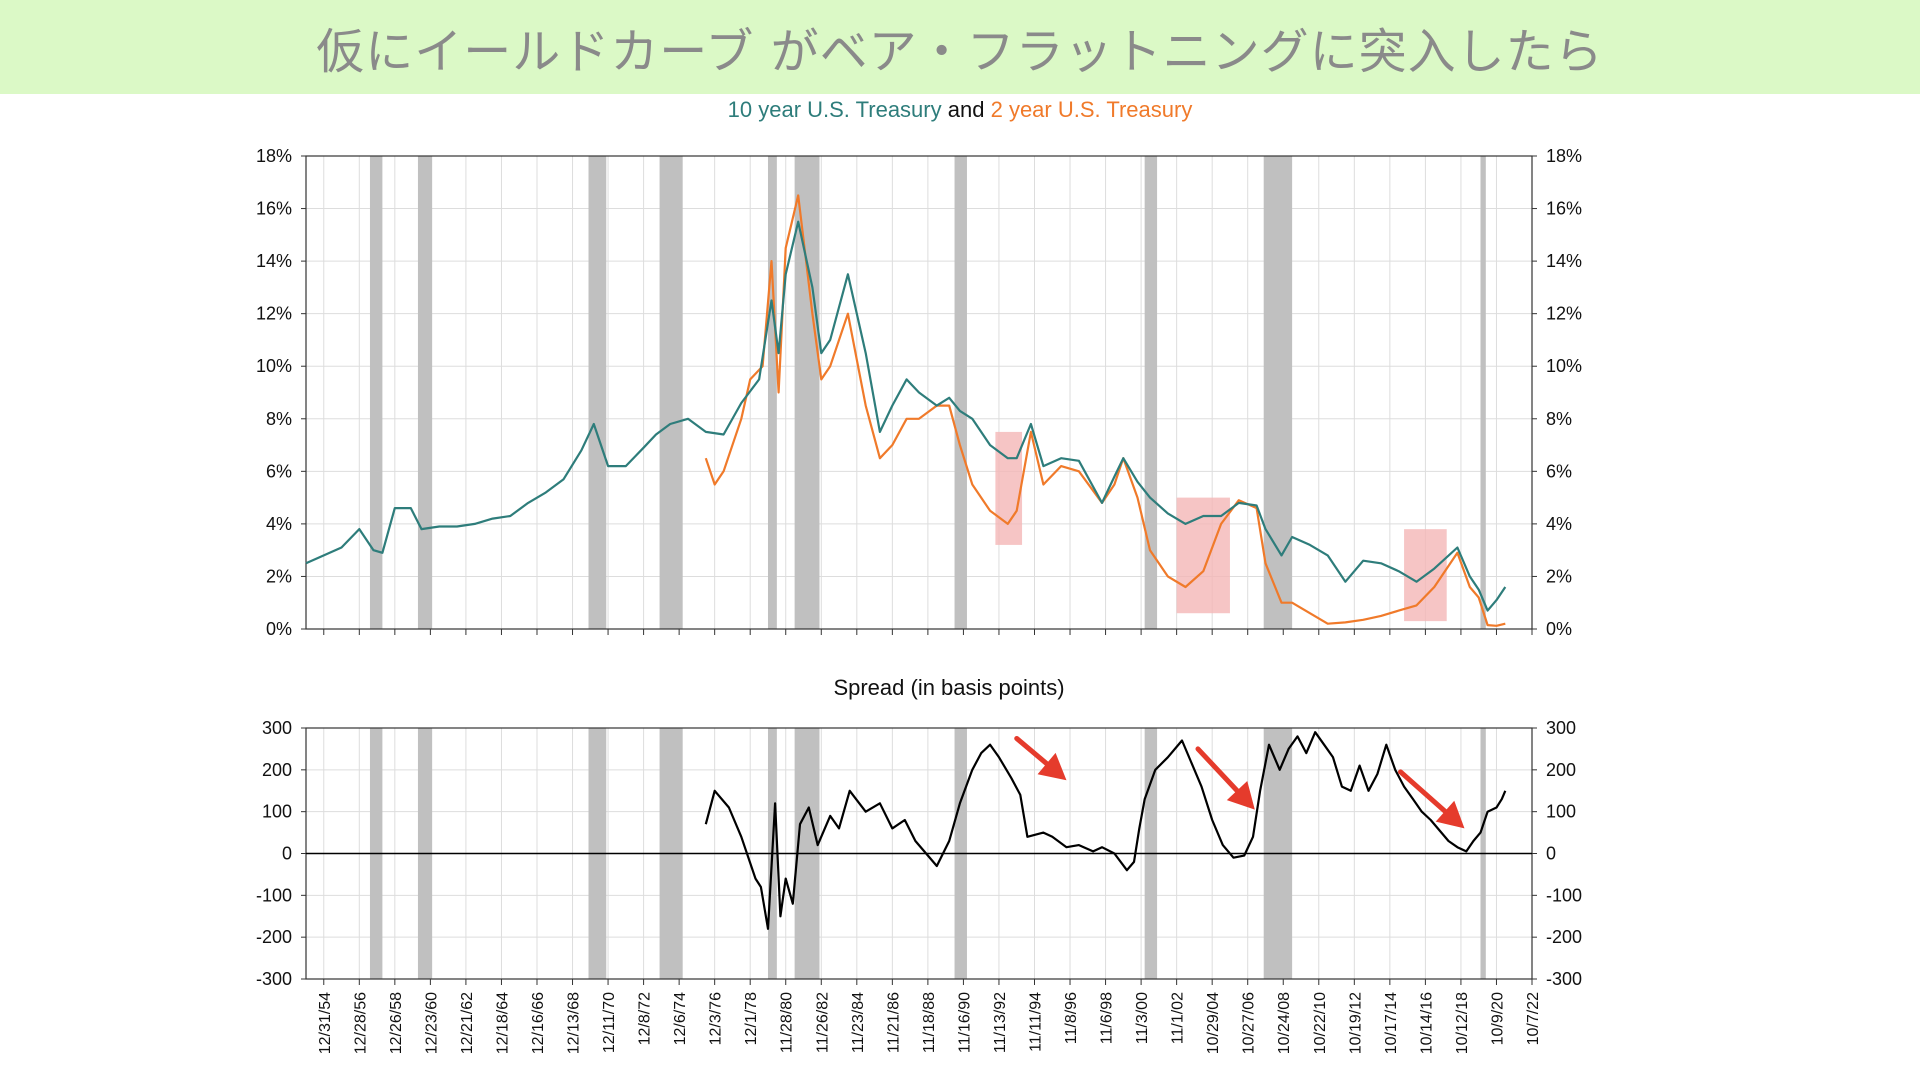 Image resolution: width=1920 pixels, height=1080 pixels. Describe the element at coordinates (751, 1018) in the screenshot. I see `x-tick-label: 12/1/78` at that location.